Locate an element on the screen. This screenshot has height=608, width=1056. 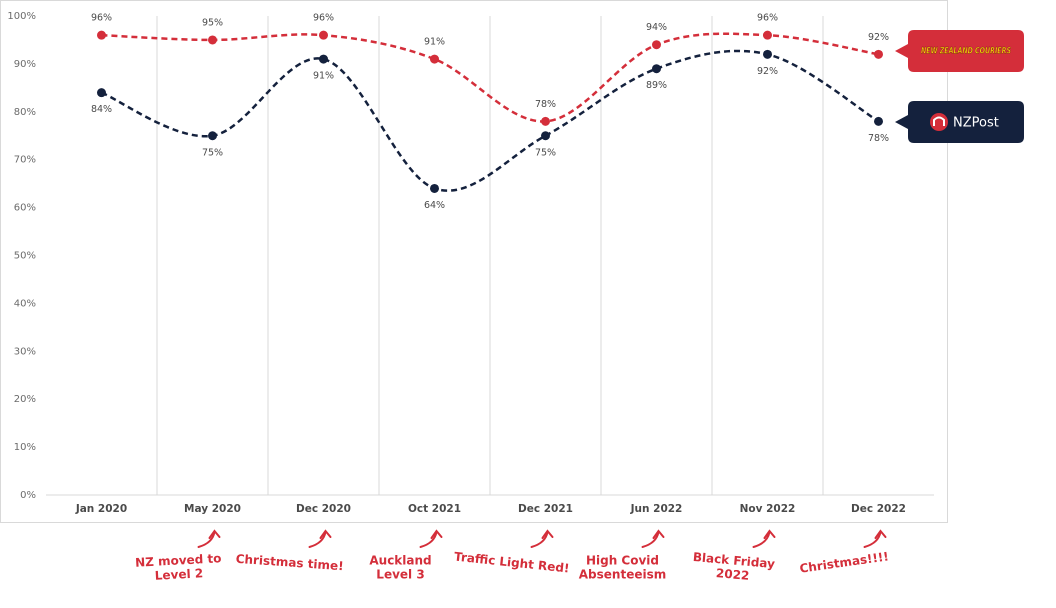
y-tick-label: 30% is located at coordinates (25, 351).